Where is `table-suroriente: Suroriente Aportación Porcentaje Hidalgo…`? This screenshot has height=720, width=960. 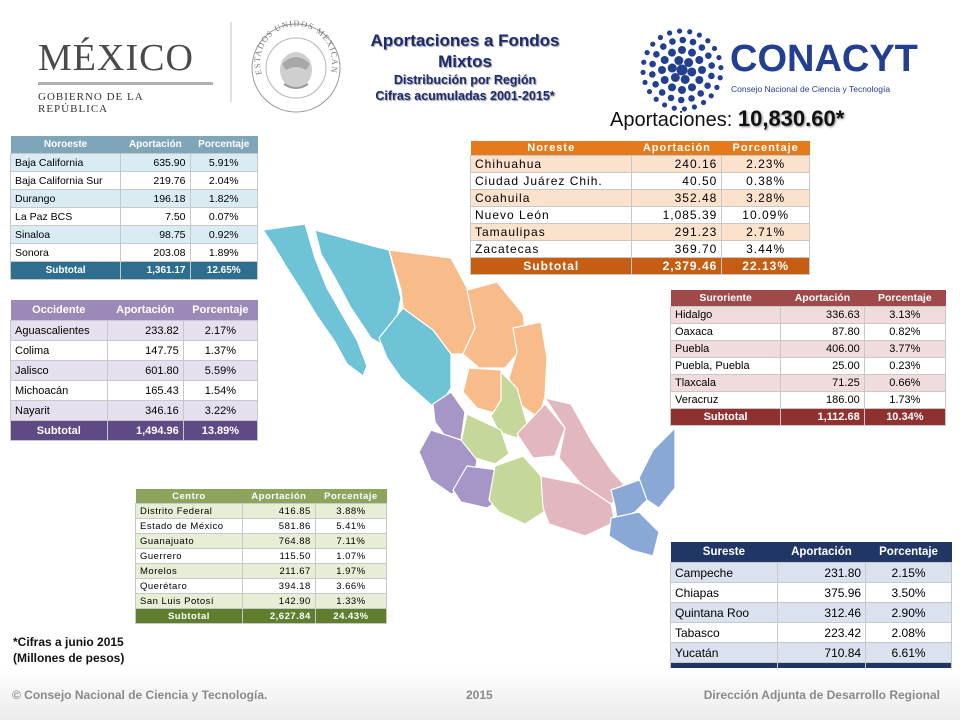
table-suroriente: Suroriente Aportación Porcentaje Hidalgo… is located at coordinates (808, 358).